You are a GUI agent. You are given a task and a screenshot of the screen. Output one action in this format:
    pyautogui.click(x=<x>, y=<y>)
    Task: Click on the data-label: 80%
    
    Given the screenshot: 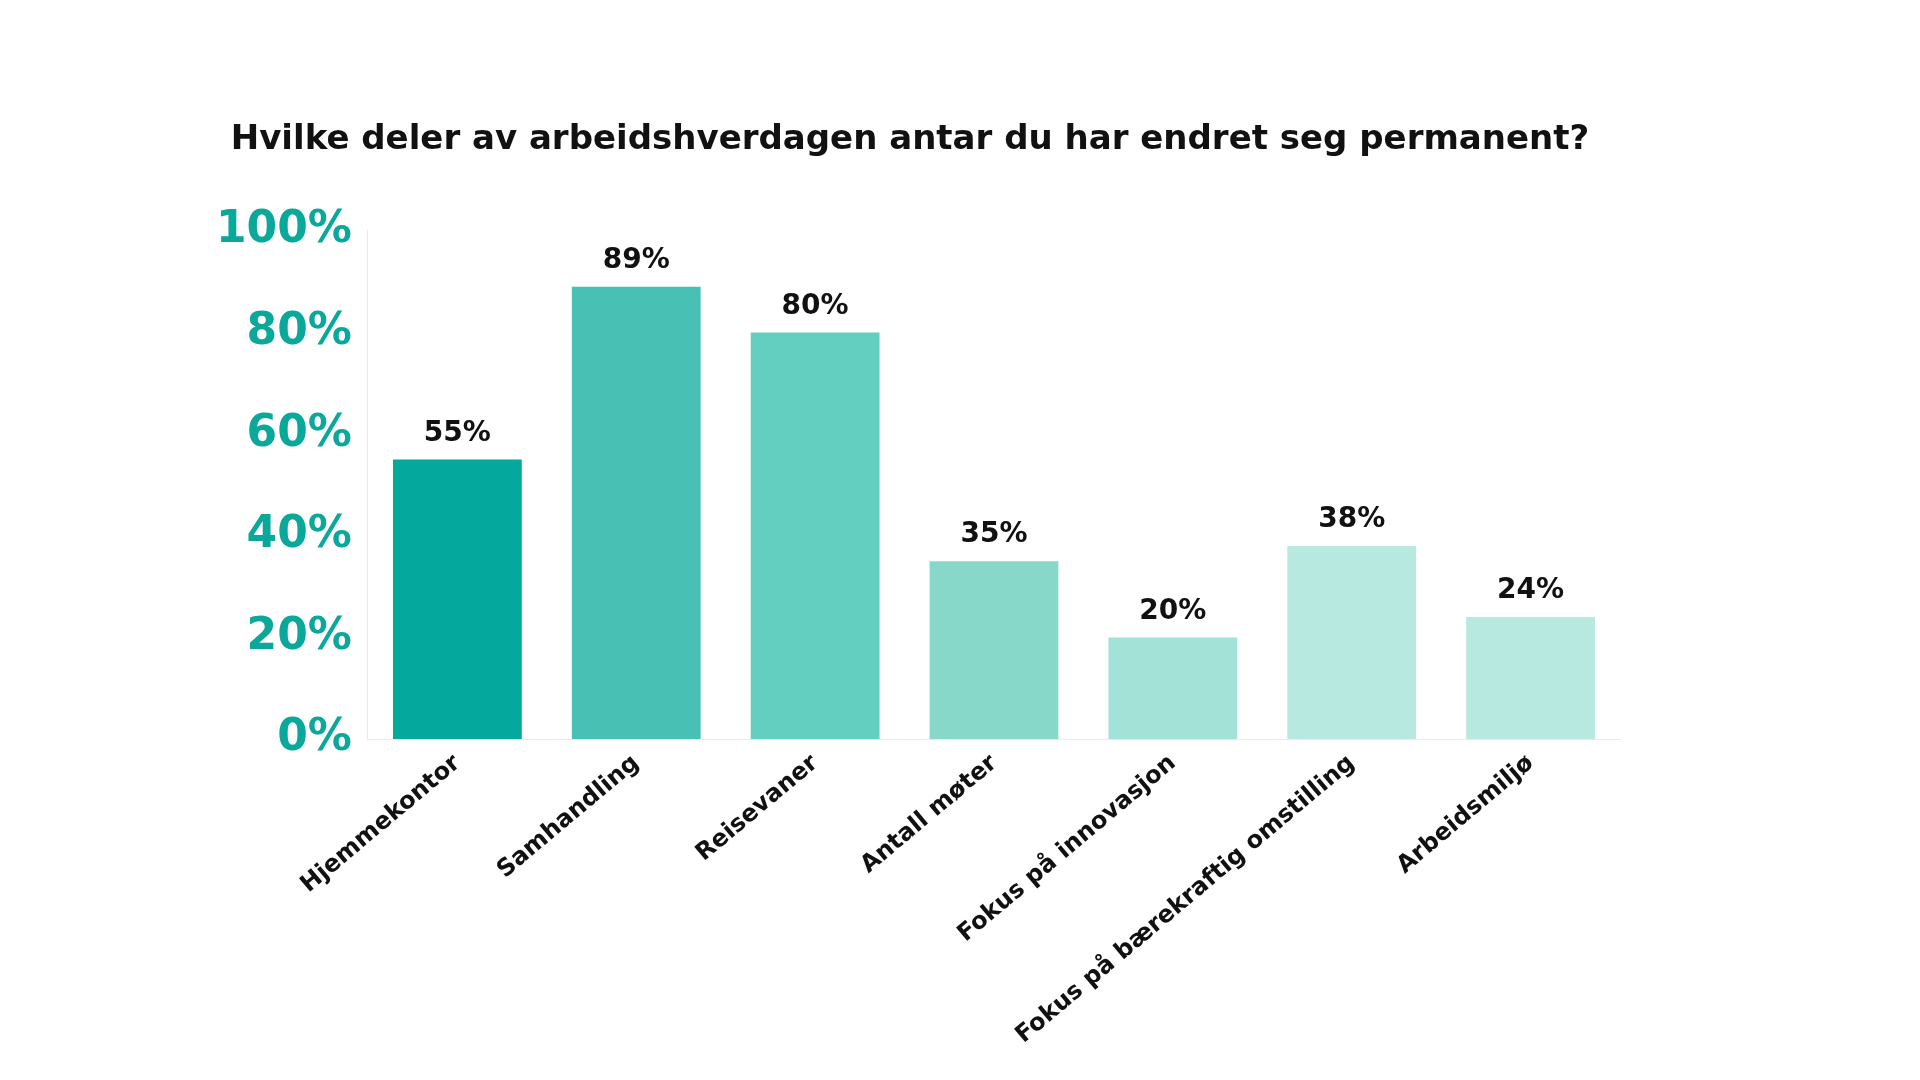 What is the action you would take?
    pyautogui.click(x=815, y=304)
    